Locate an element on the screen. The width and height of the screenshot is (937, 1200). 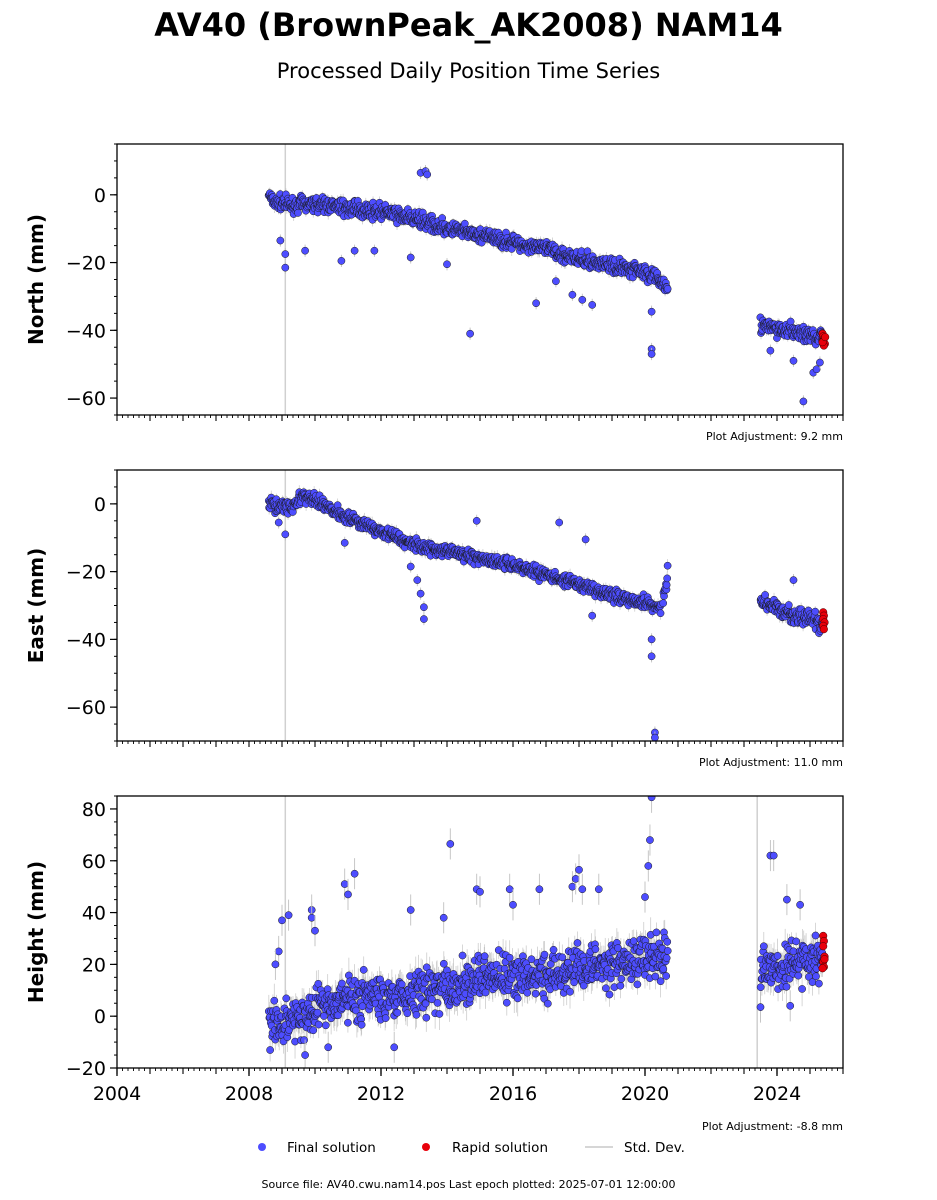
plot-adjustment-label: Plot Adjustment: 11.0 mm is located at coordinates (771, 762).